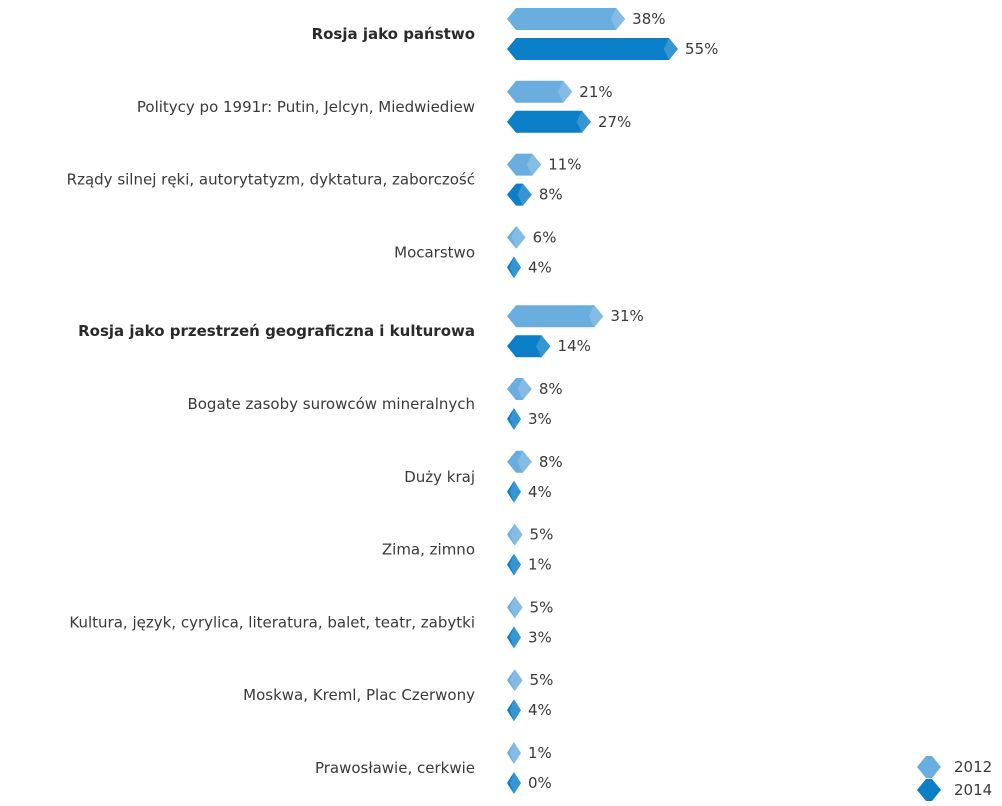 This screenshot has width=1002, height=806. What do you see at coordinates (564, 165) in the screenshot?
I see `data-label: 11%` at bounding box center [564, 165].